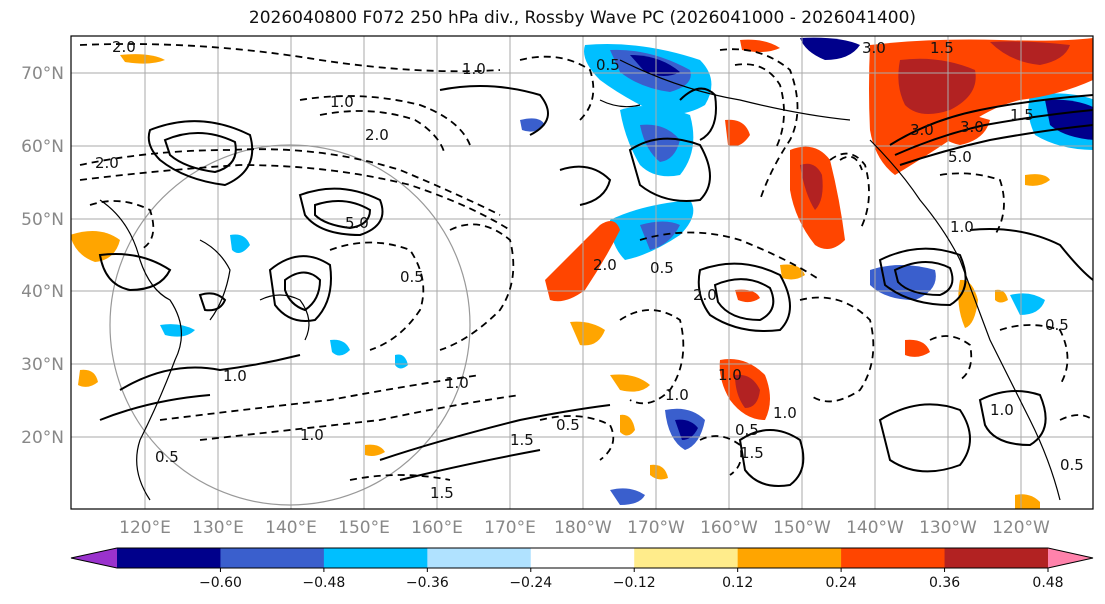 The height and width of the screenshot is (604, 1105). Describe the element at coordinates (94, 558) in the screenshot. I see `colorbar-extend-low` at that location.